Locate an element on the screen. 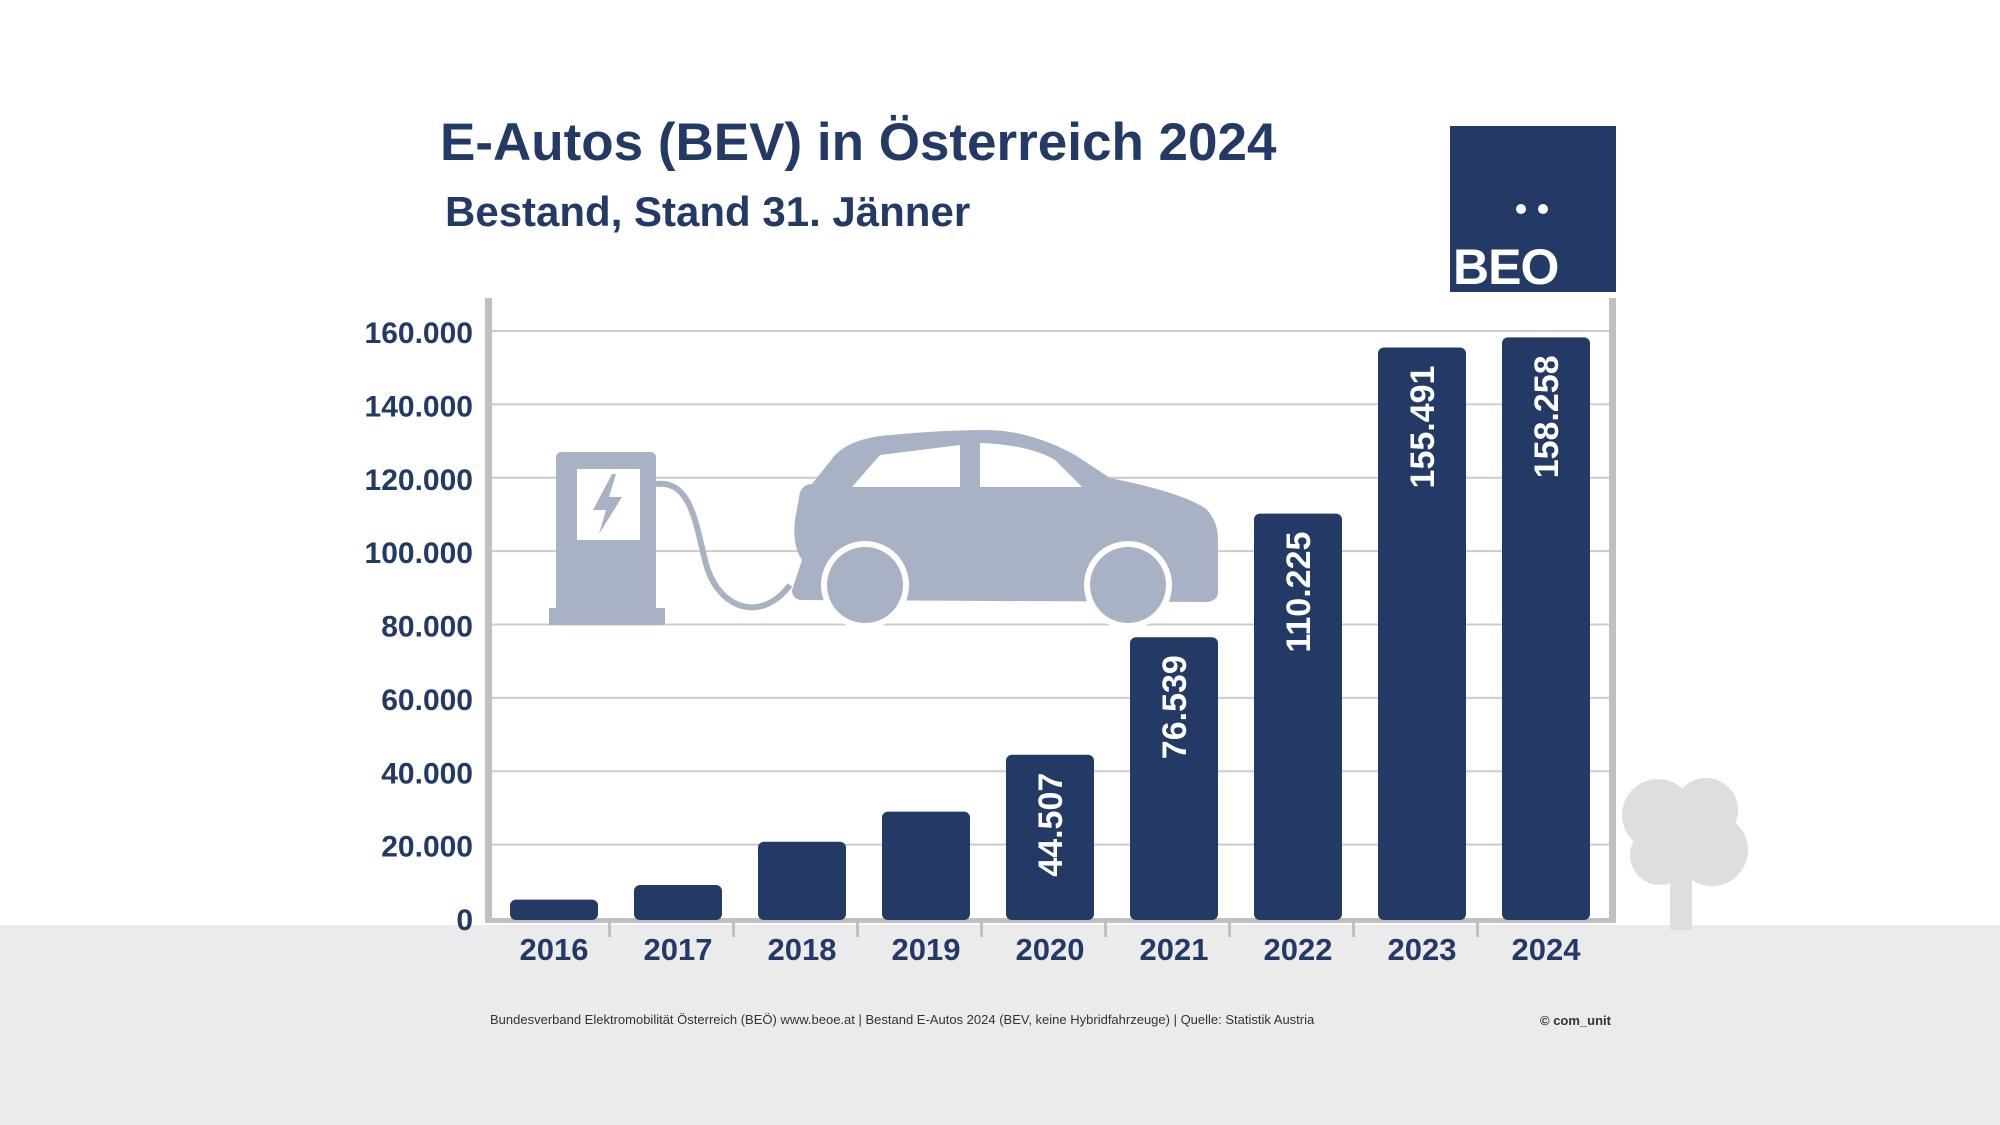  x-tick-label: 2019 is located at coordinates (926, 949).